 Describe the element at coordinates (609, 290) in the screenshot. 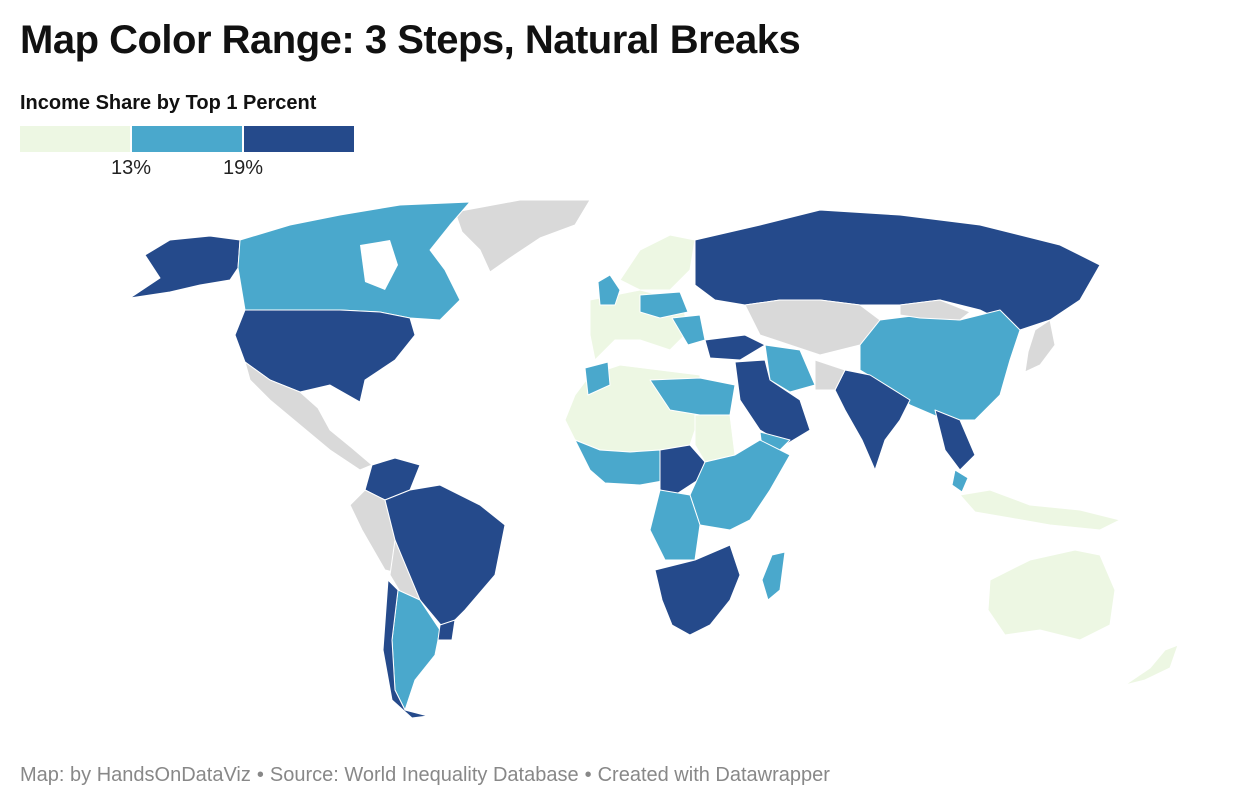

I see `region-united-kingdom` at that location.